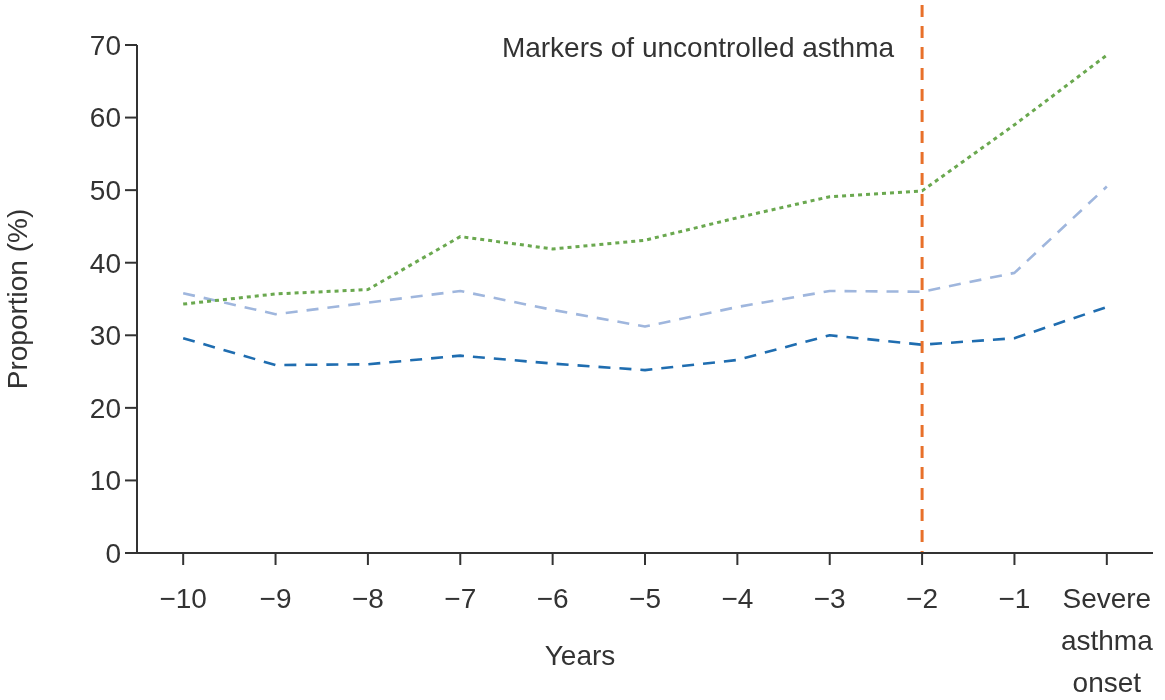 The image size is (1165, 700). Describe the element at coordinates (698, 47) in the screenshot. I see `ref-line-label: Markers of uncontrolled asthma` at that location.